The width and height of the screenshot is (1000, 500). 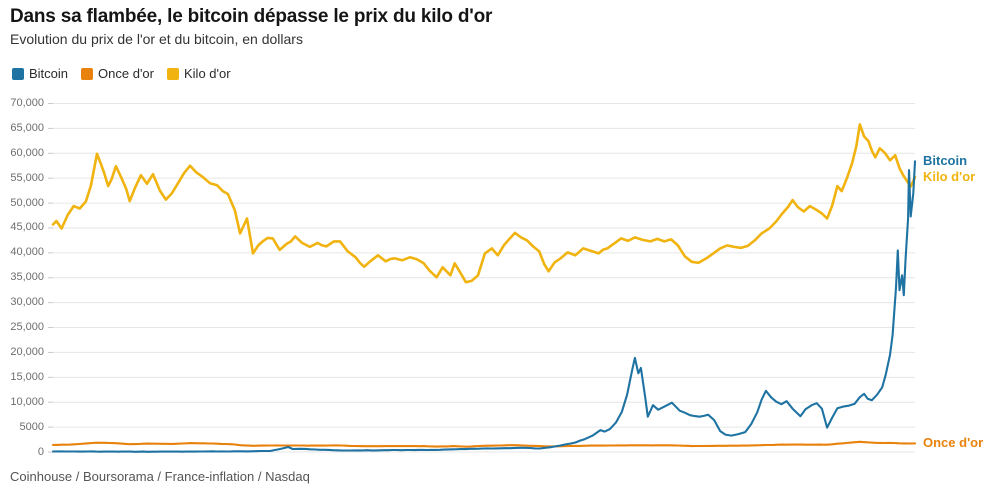 What do you see at coordinates (27, 252) in the screenshot?
I see `y-axis-label: 40,000` at bounding box center [27, 252].